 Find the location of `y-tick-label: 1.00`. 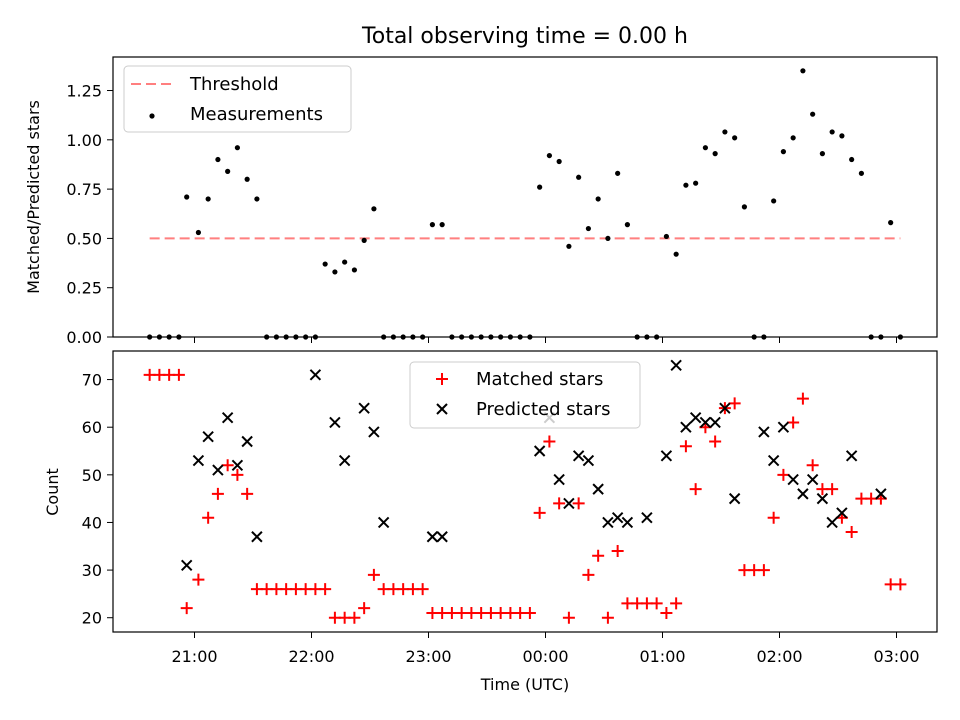

y-tick-label: 1.00 is located at coordinates (84, 140).